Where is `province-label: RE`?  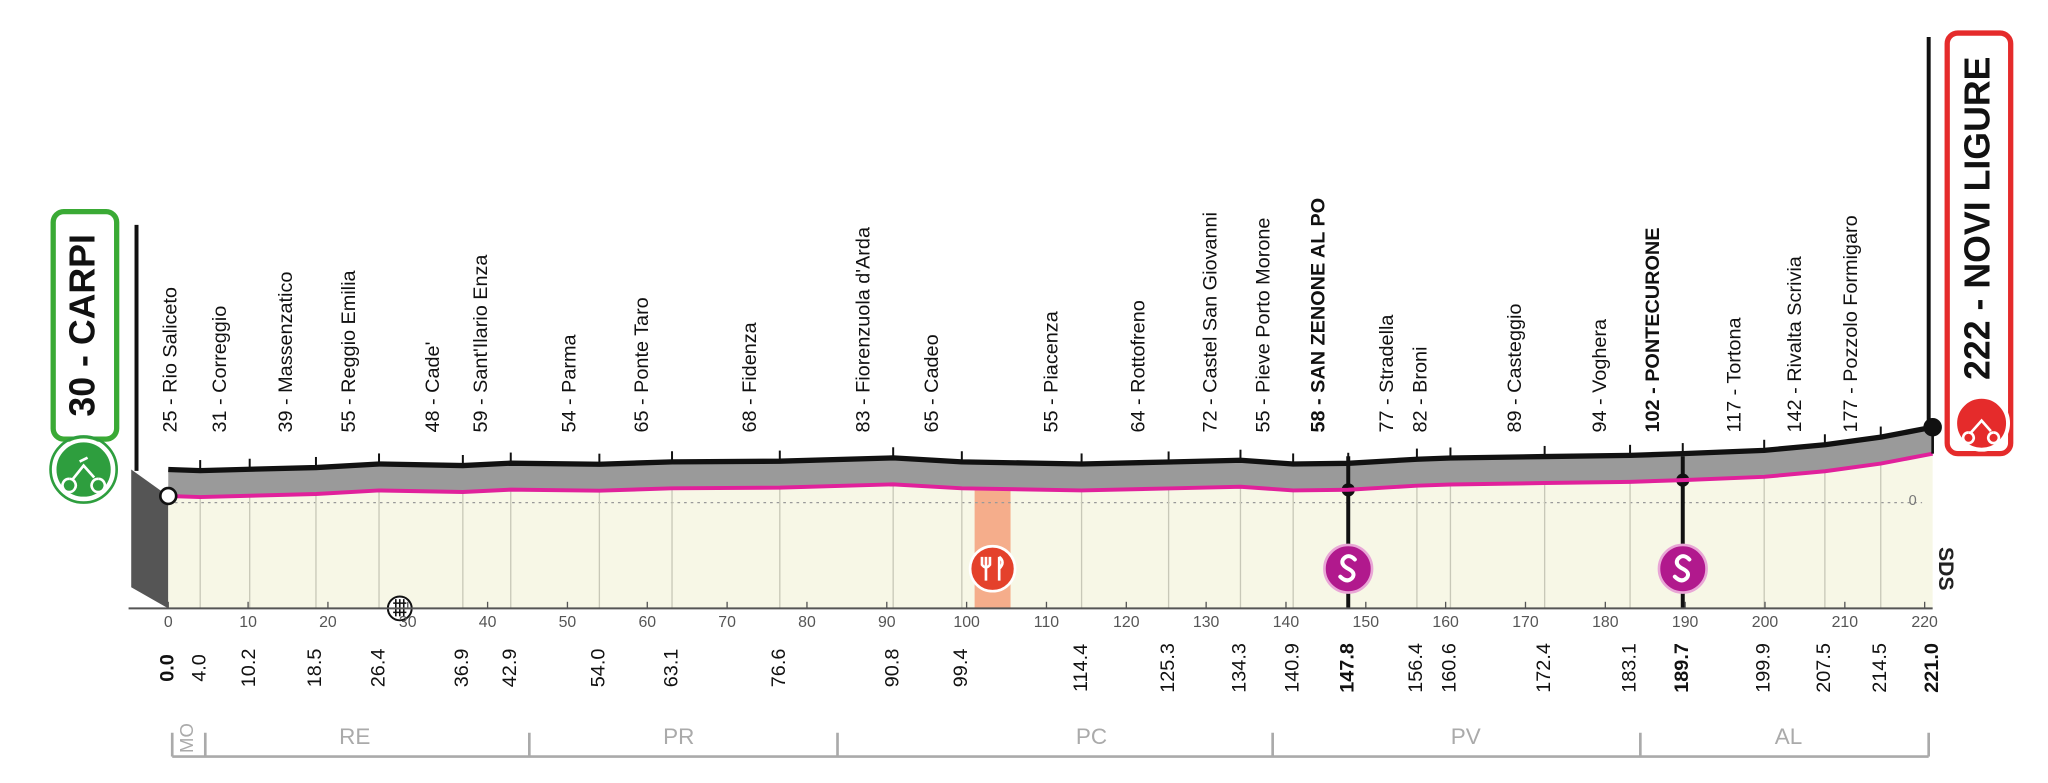 province-label: RE is located at coordinates (354, 736).